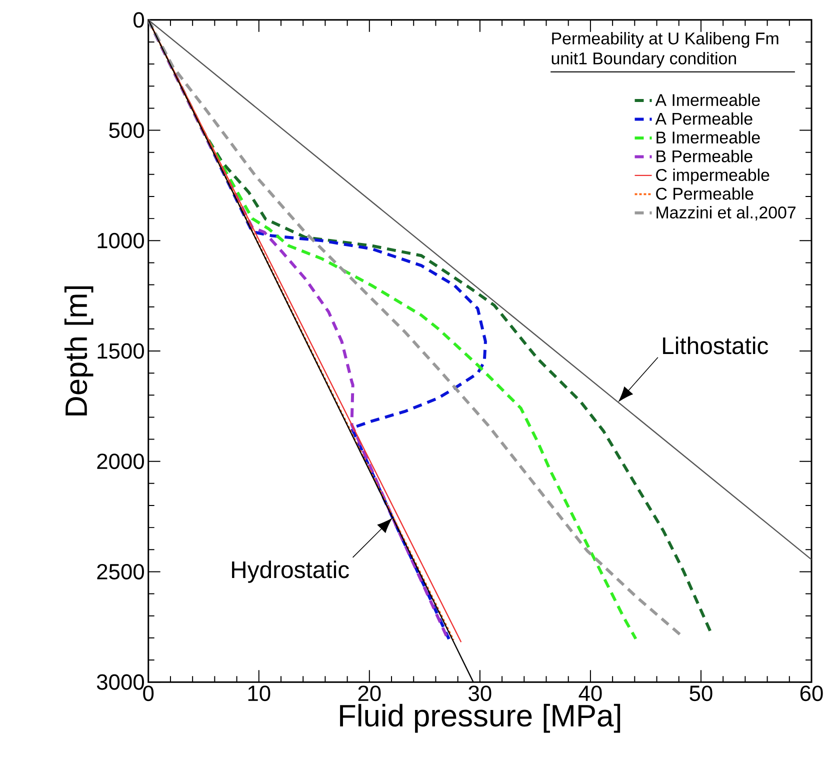 The width and height of the screenshot is (827, 776). I want to click on y-tick-label: 3000, so click(120, 682).